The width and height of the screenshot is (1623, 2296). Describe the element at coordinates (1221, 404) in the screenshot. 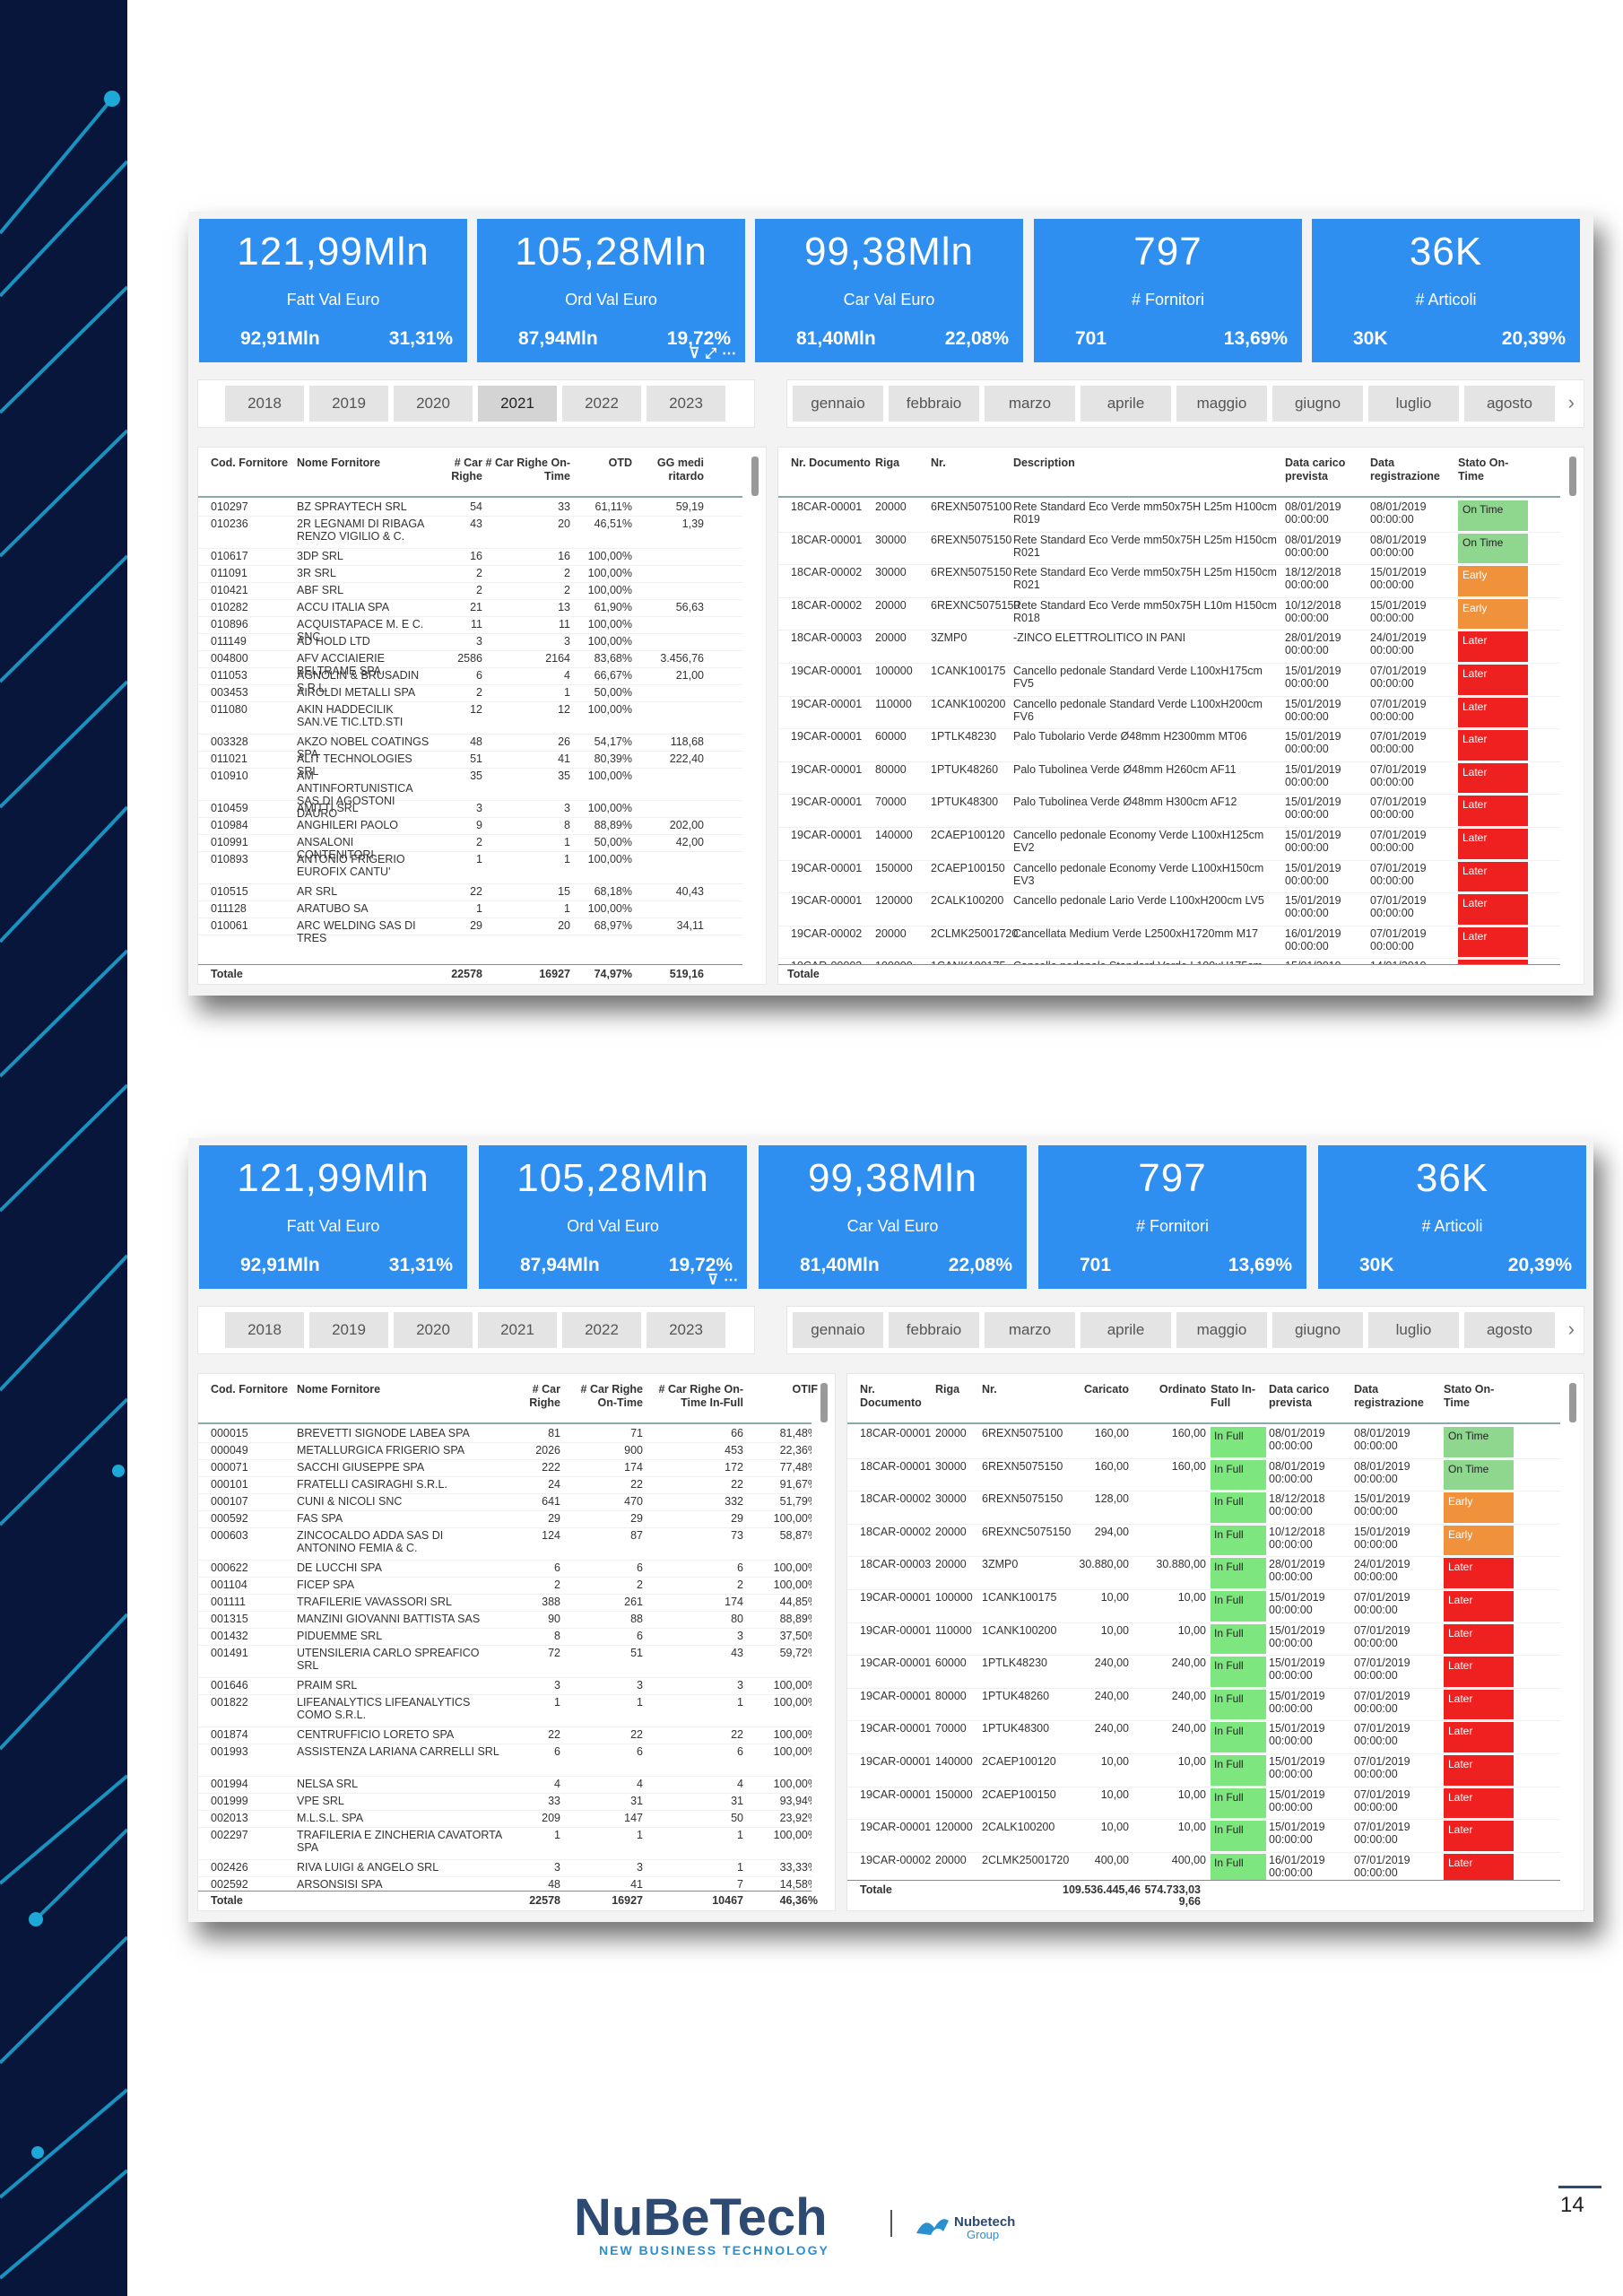

I see `slicer-month-maggio: maggio` at that location.